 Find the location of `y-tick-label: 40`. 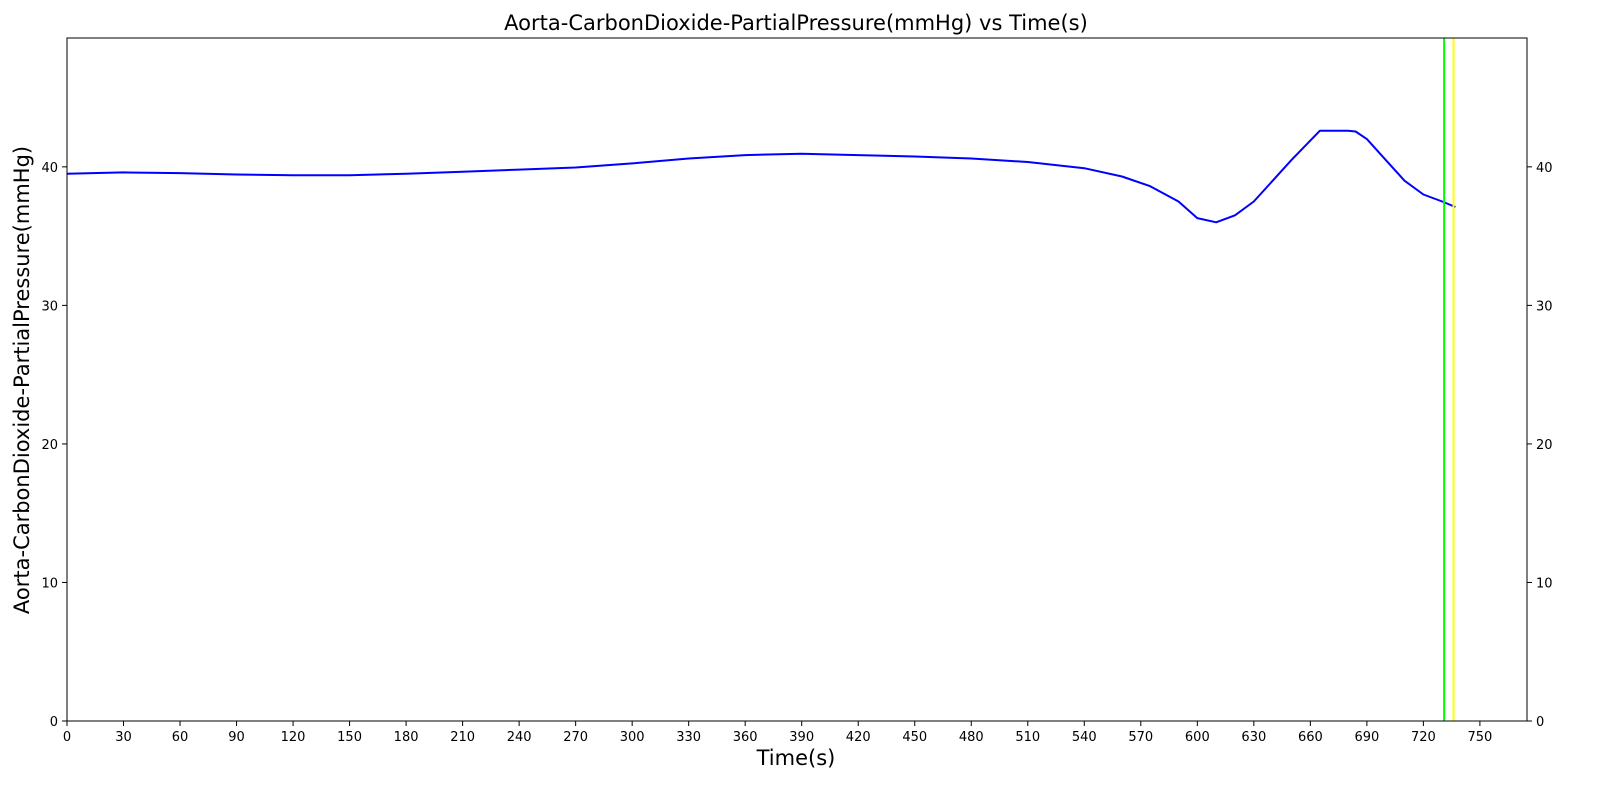

y-tick-label: 40 is located at coordinates (49, 168).